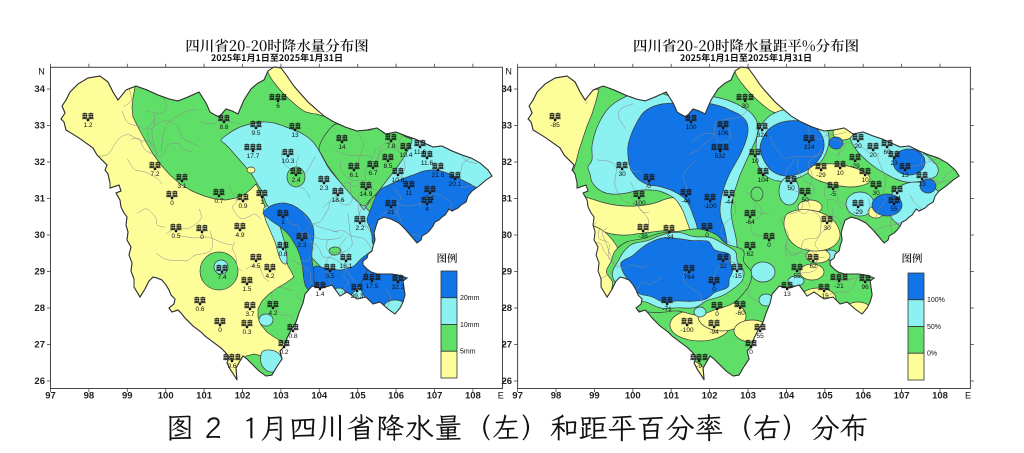 The image size is (1024, 453). I want to click on svg-text: 96, so click(865, 287).